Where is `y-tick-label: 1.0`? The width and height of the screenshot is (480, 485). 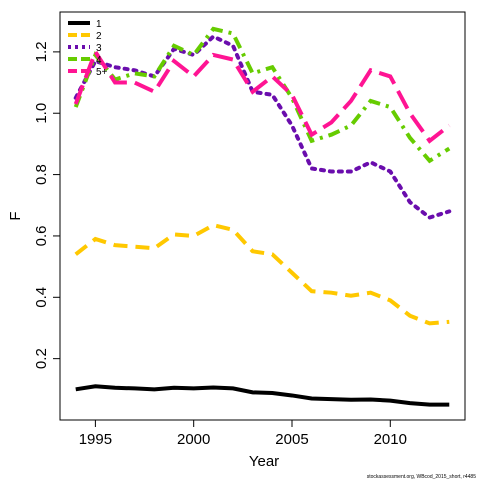
y-tick-label: 1.0 is located at coordinates (41, 113).